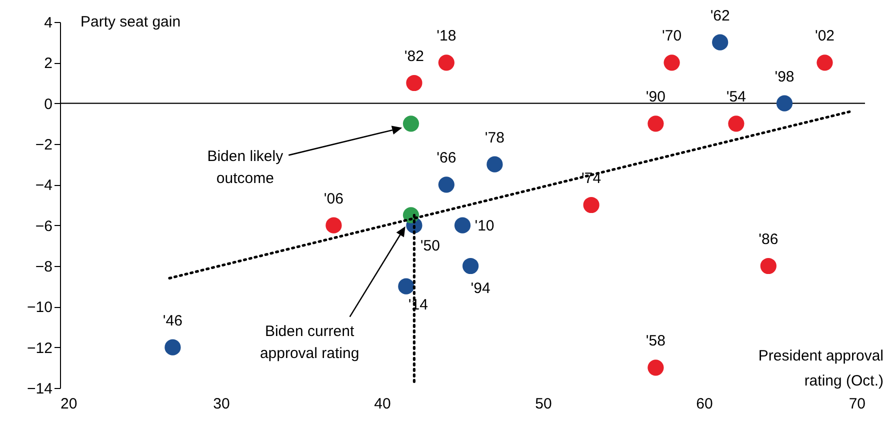 The height and width of the screenshot is (424, 883). What do you see at coordinates (820, 369) in the screenshot?
I see `x-axis-title: President approval rating (Oct.)` at bounding box center [820, 369].